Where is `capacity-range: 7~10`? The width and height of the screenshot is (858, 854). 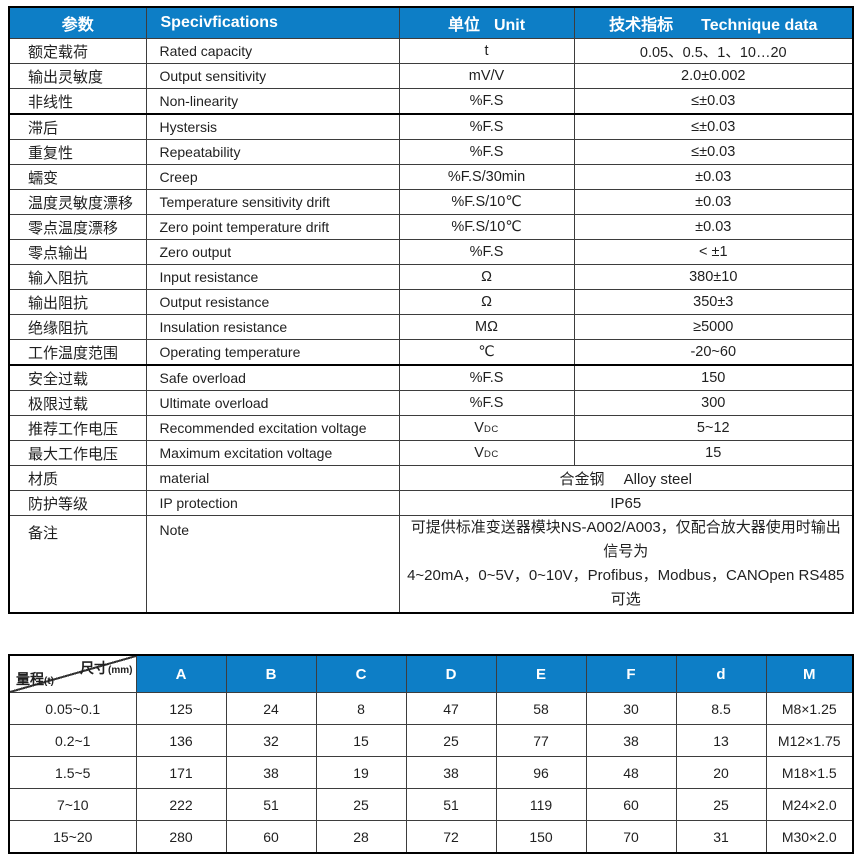 capacity-range: 7~10 is located at coordinates (72, 804).